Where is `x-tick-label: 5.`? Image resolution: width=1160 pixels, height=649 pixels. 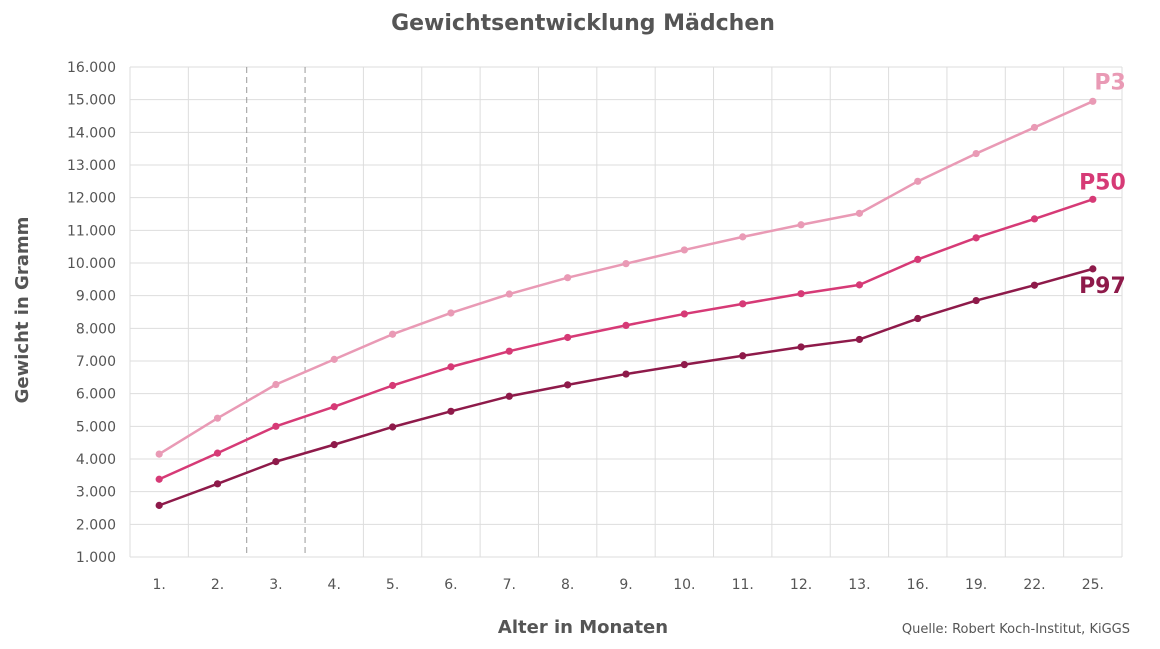 x-tick-label: 5. is located at coordinates (392, 585).